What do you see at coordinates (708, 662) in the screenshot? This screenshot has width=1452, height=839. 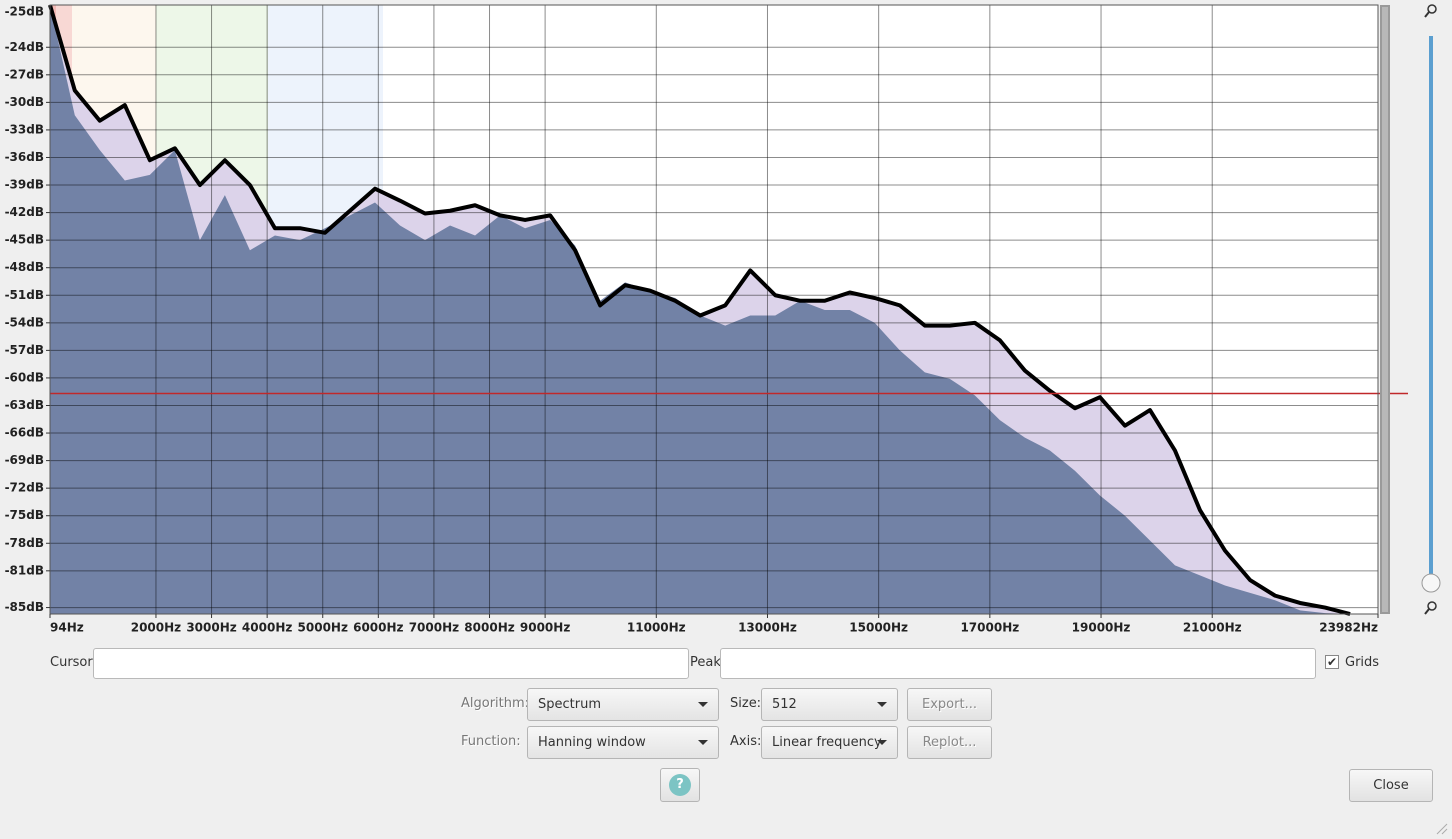 I see `peak-label: Peak:` at bounding box center [708, 662].